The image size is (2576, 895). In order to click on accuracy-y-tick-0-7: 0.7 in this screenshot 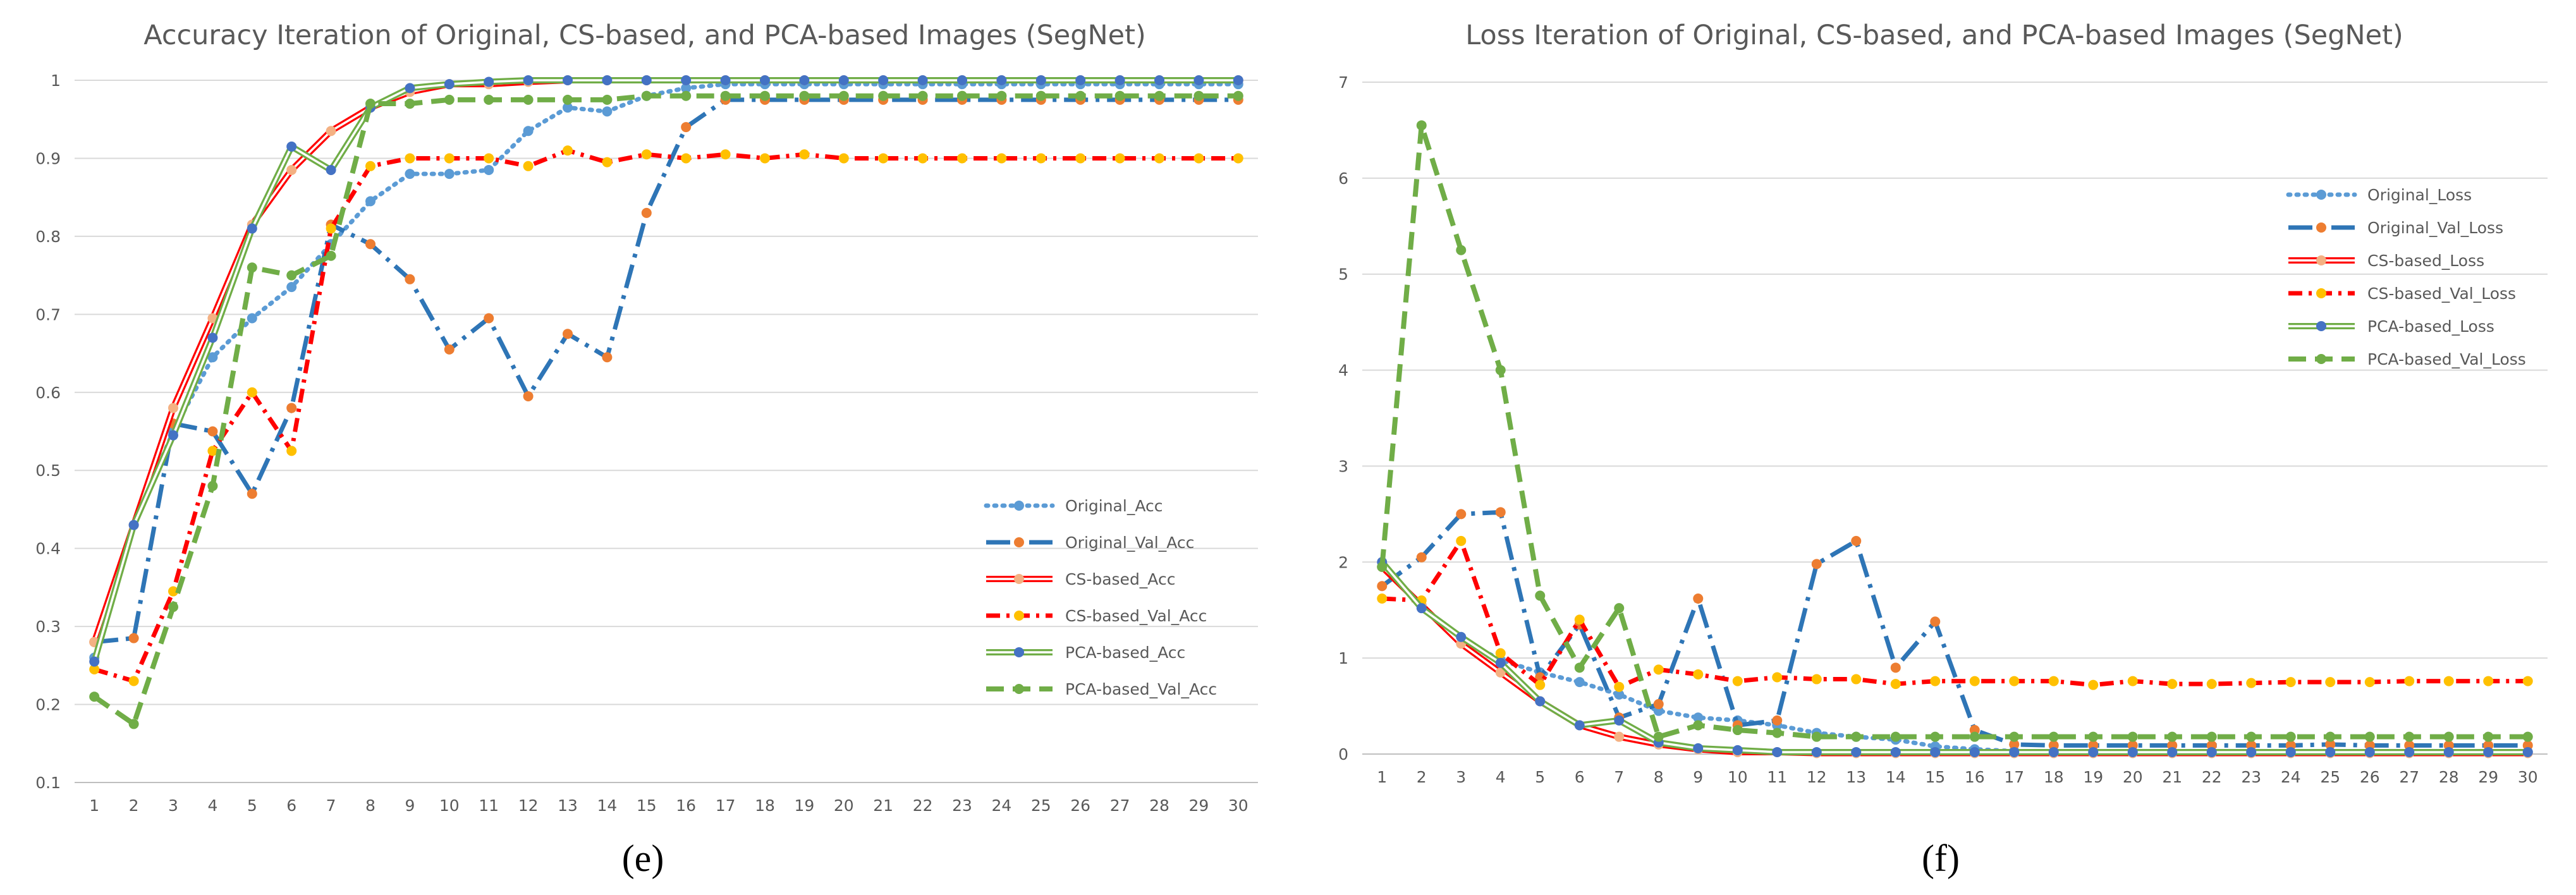, I will do `click(48, 314)`.